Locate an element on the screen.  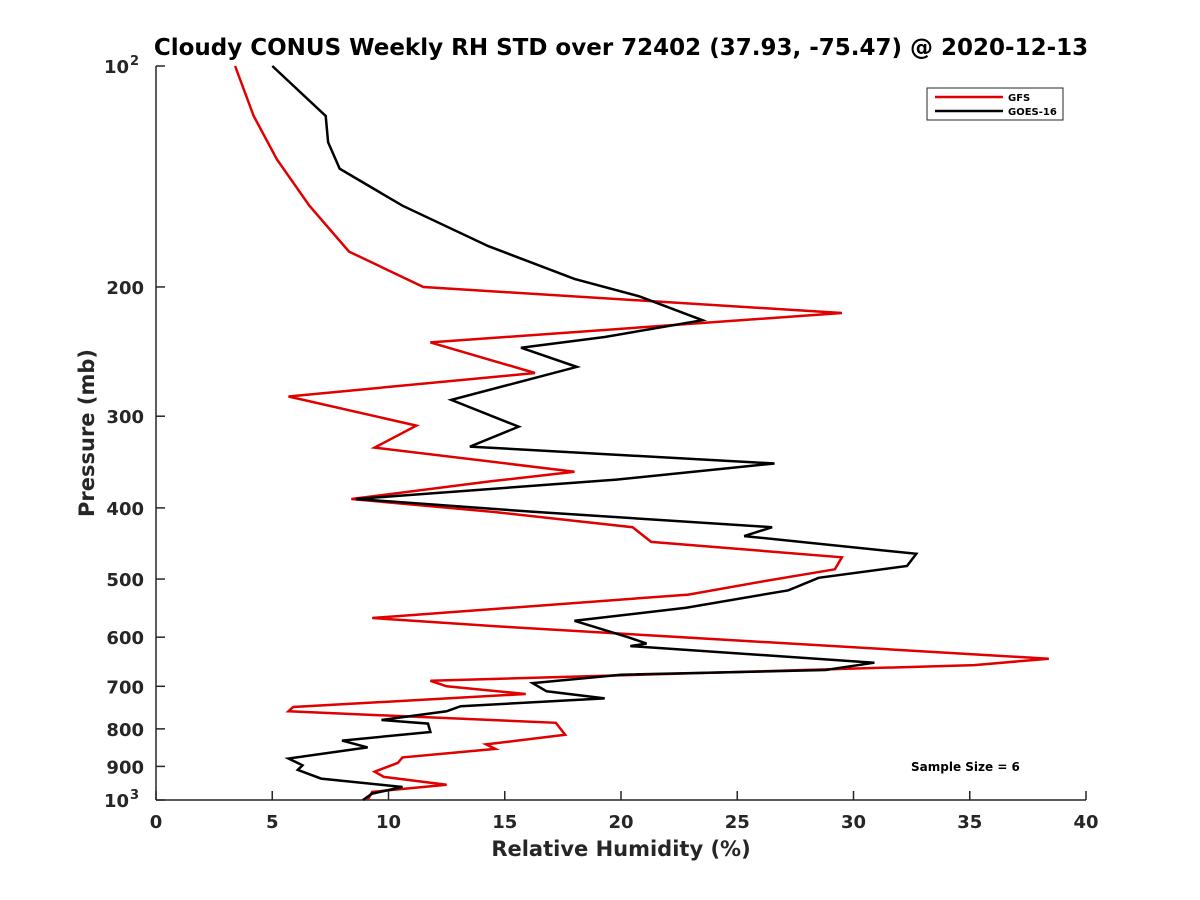
y-tick-label: 200 is located at coordinates (125, 288).